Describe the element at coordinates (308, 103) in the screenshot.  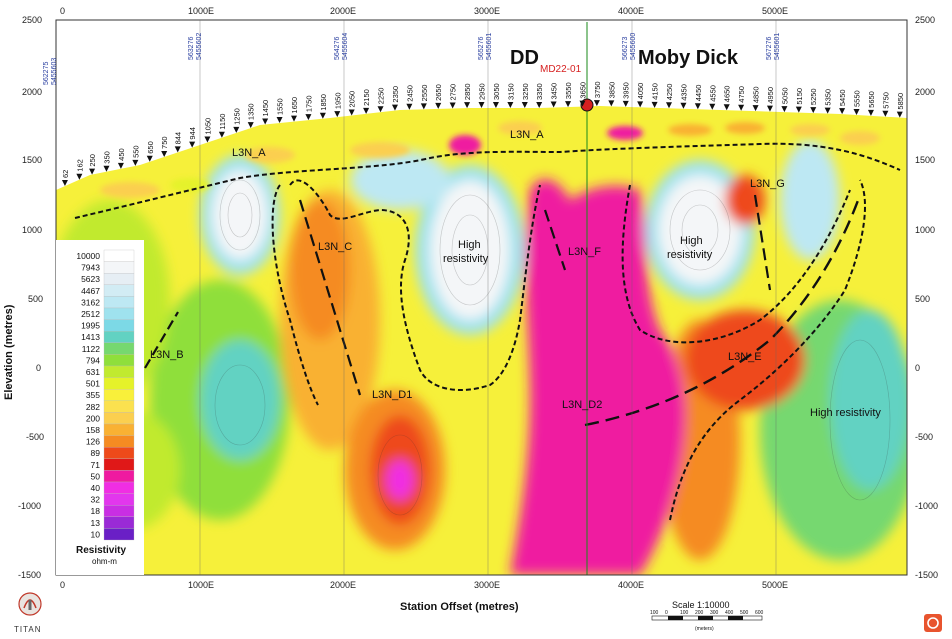
I see `station-label: 1750` at that location.